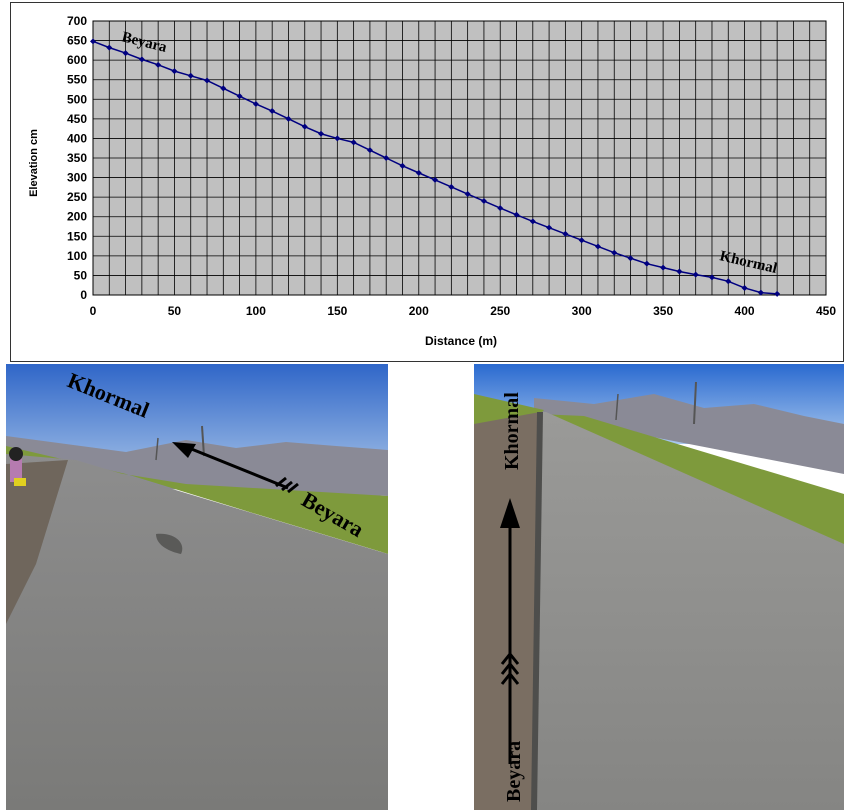 This screenshot has height=810, width=844. Describe the element at coordinates (77, 217) in the screenshot. I see `y-tick-label: 200` at that location.